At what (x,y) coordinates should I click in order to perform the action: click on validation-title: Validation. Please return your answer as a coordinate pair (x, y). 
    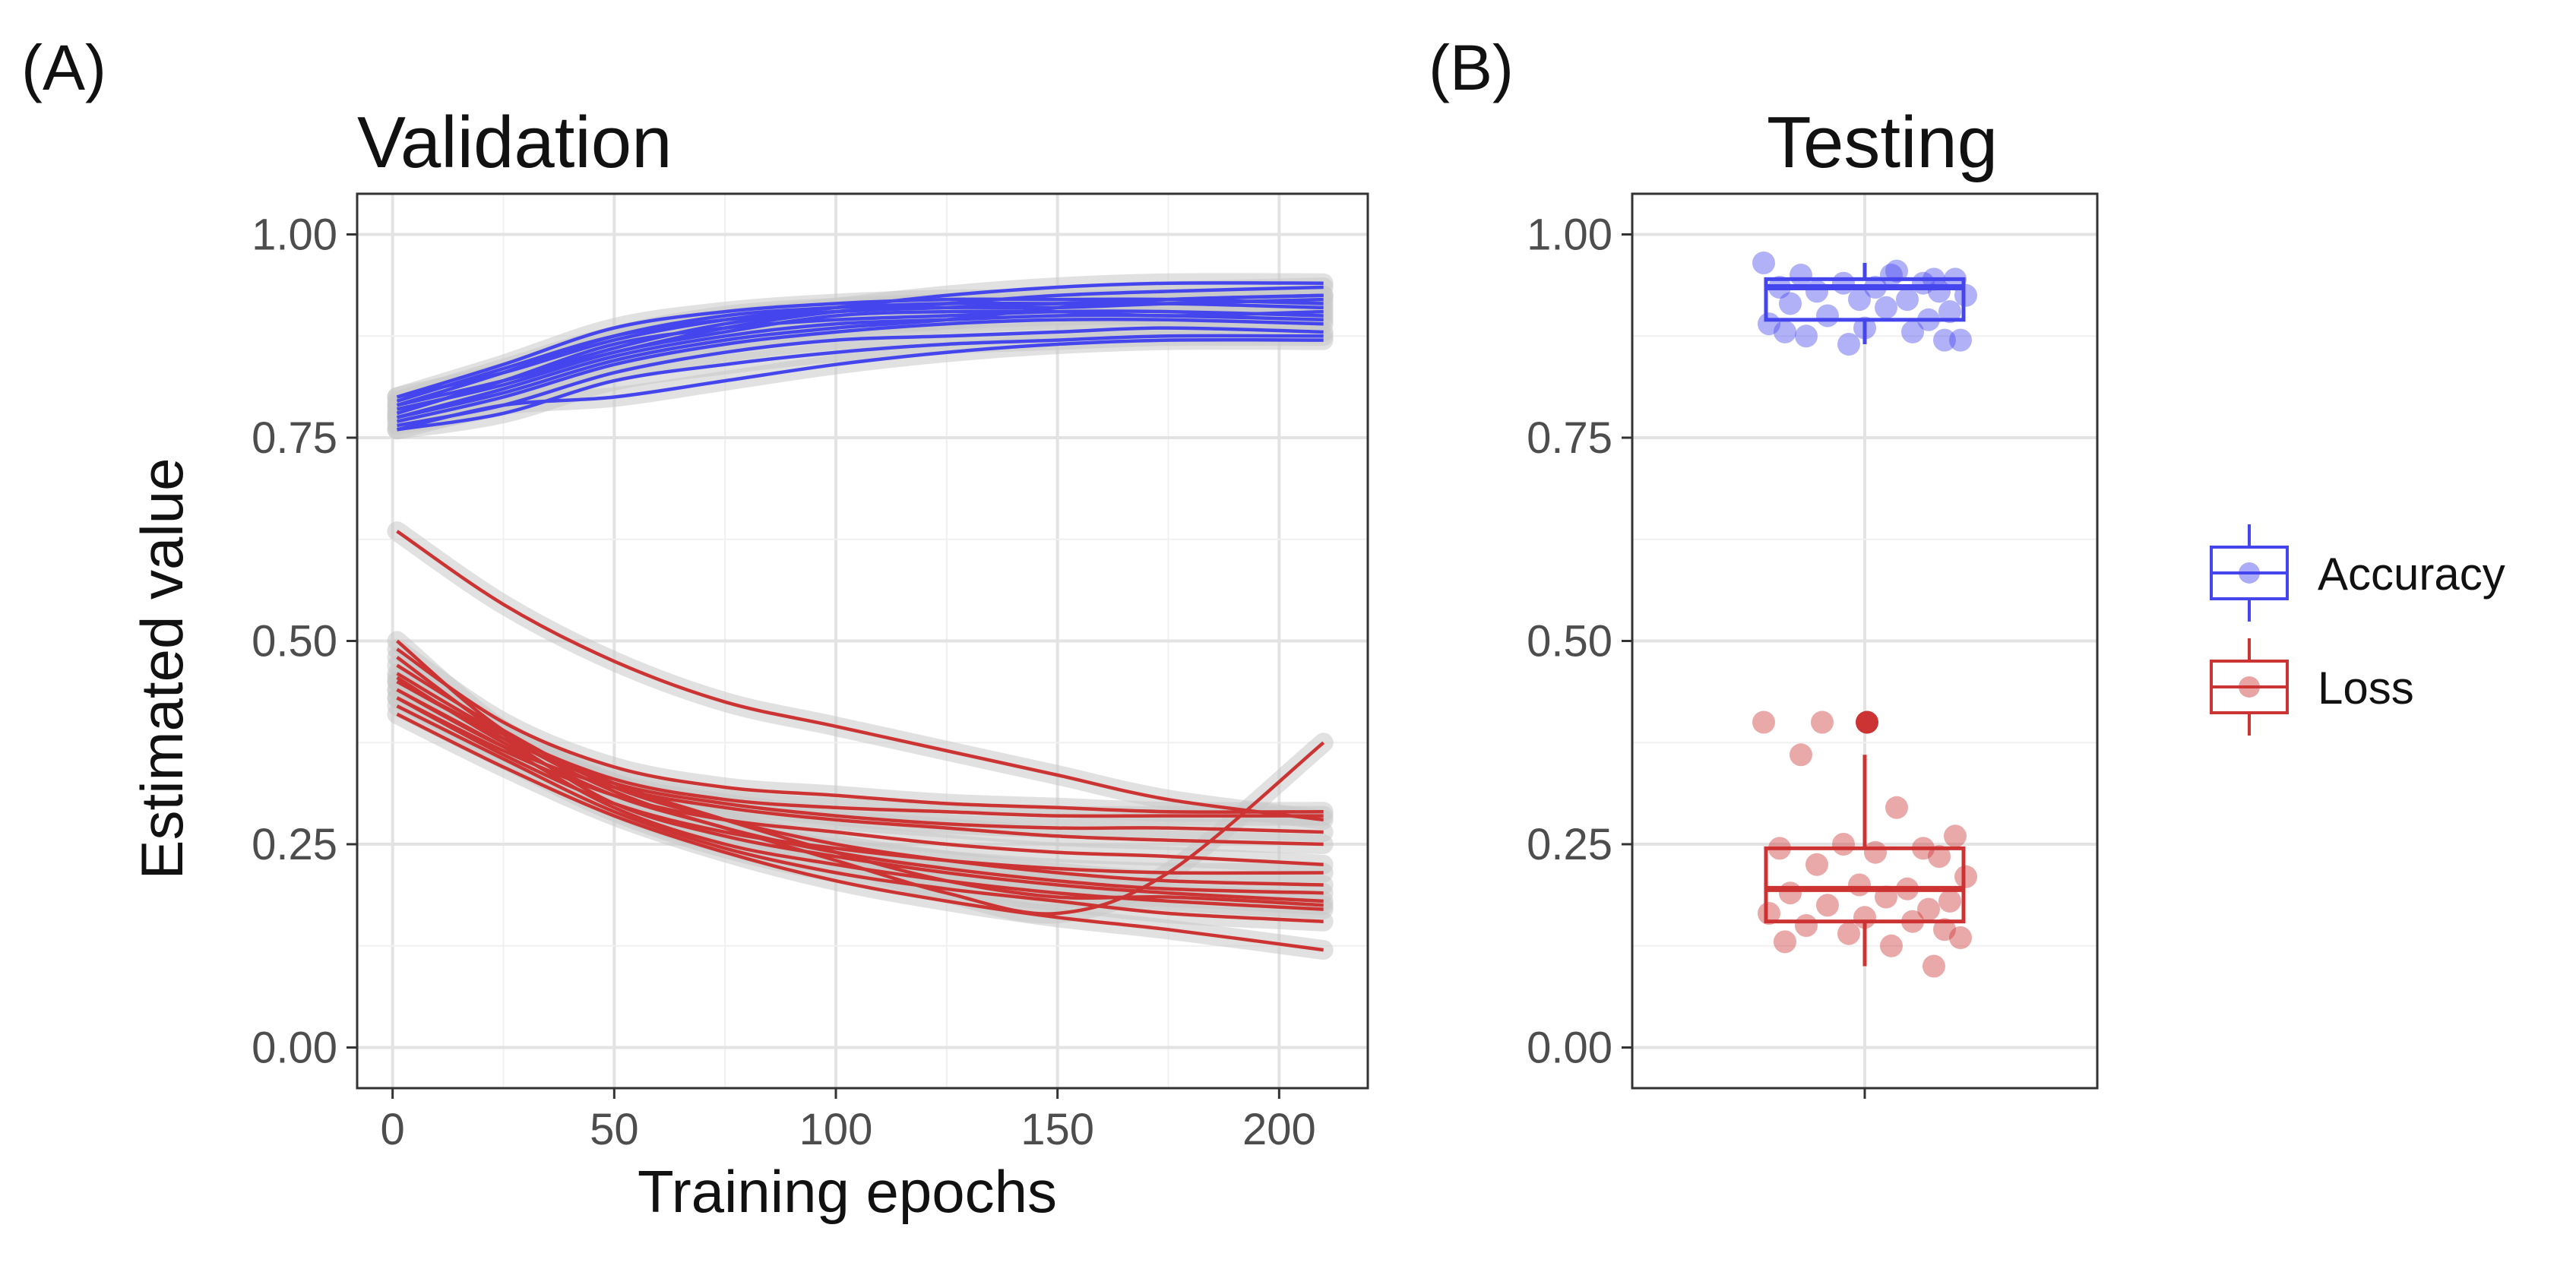
    Looking at the image, I should click on (514, 142).